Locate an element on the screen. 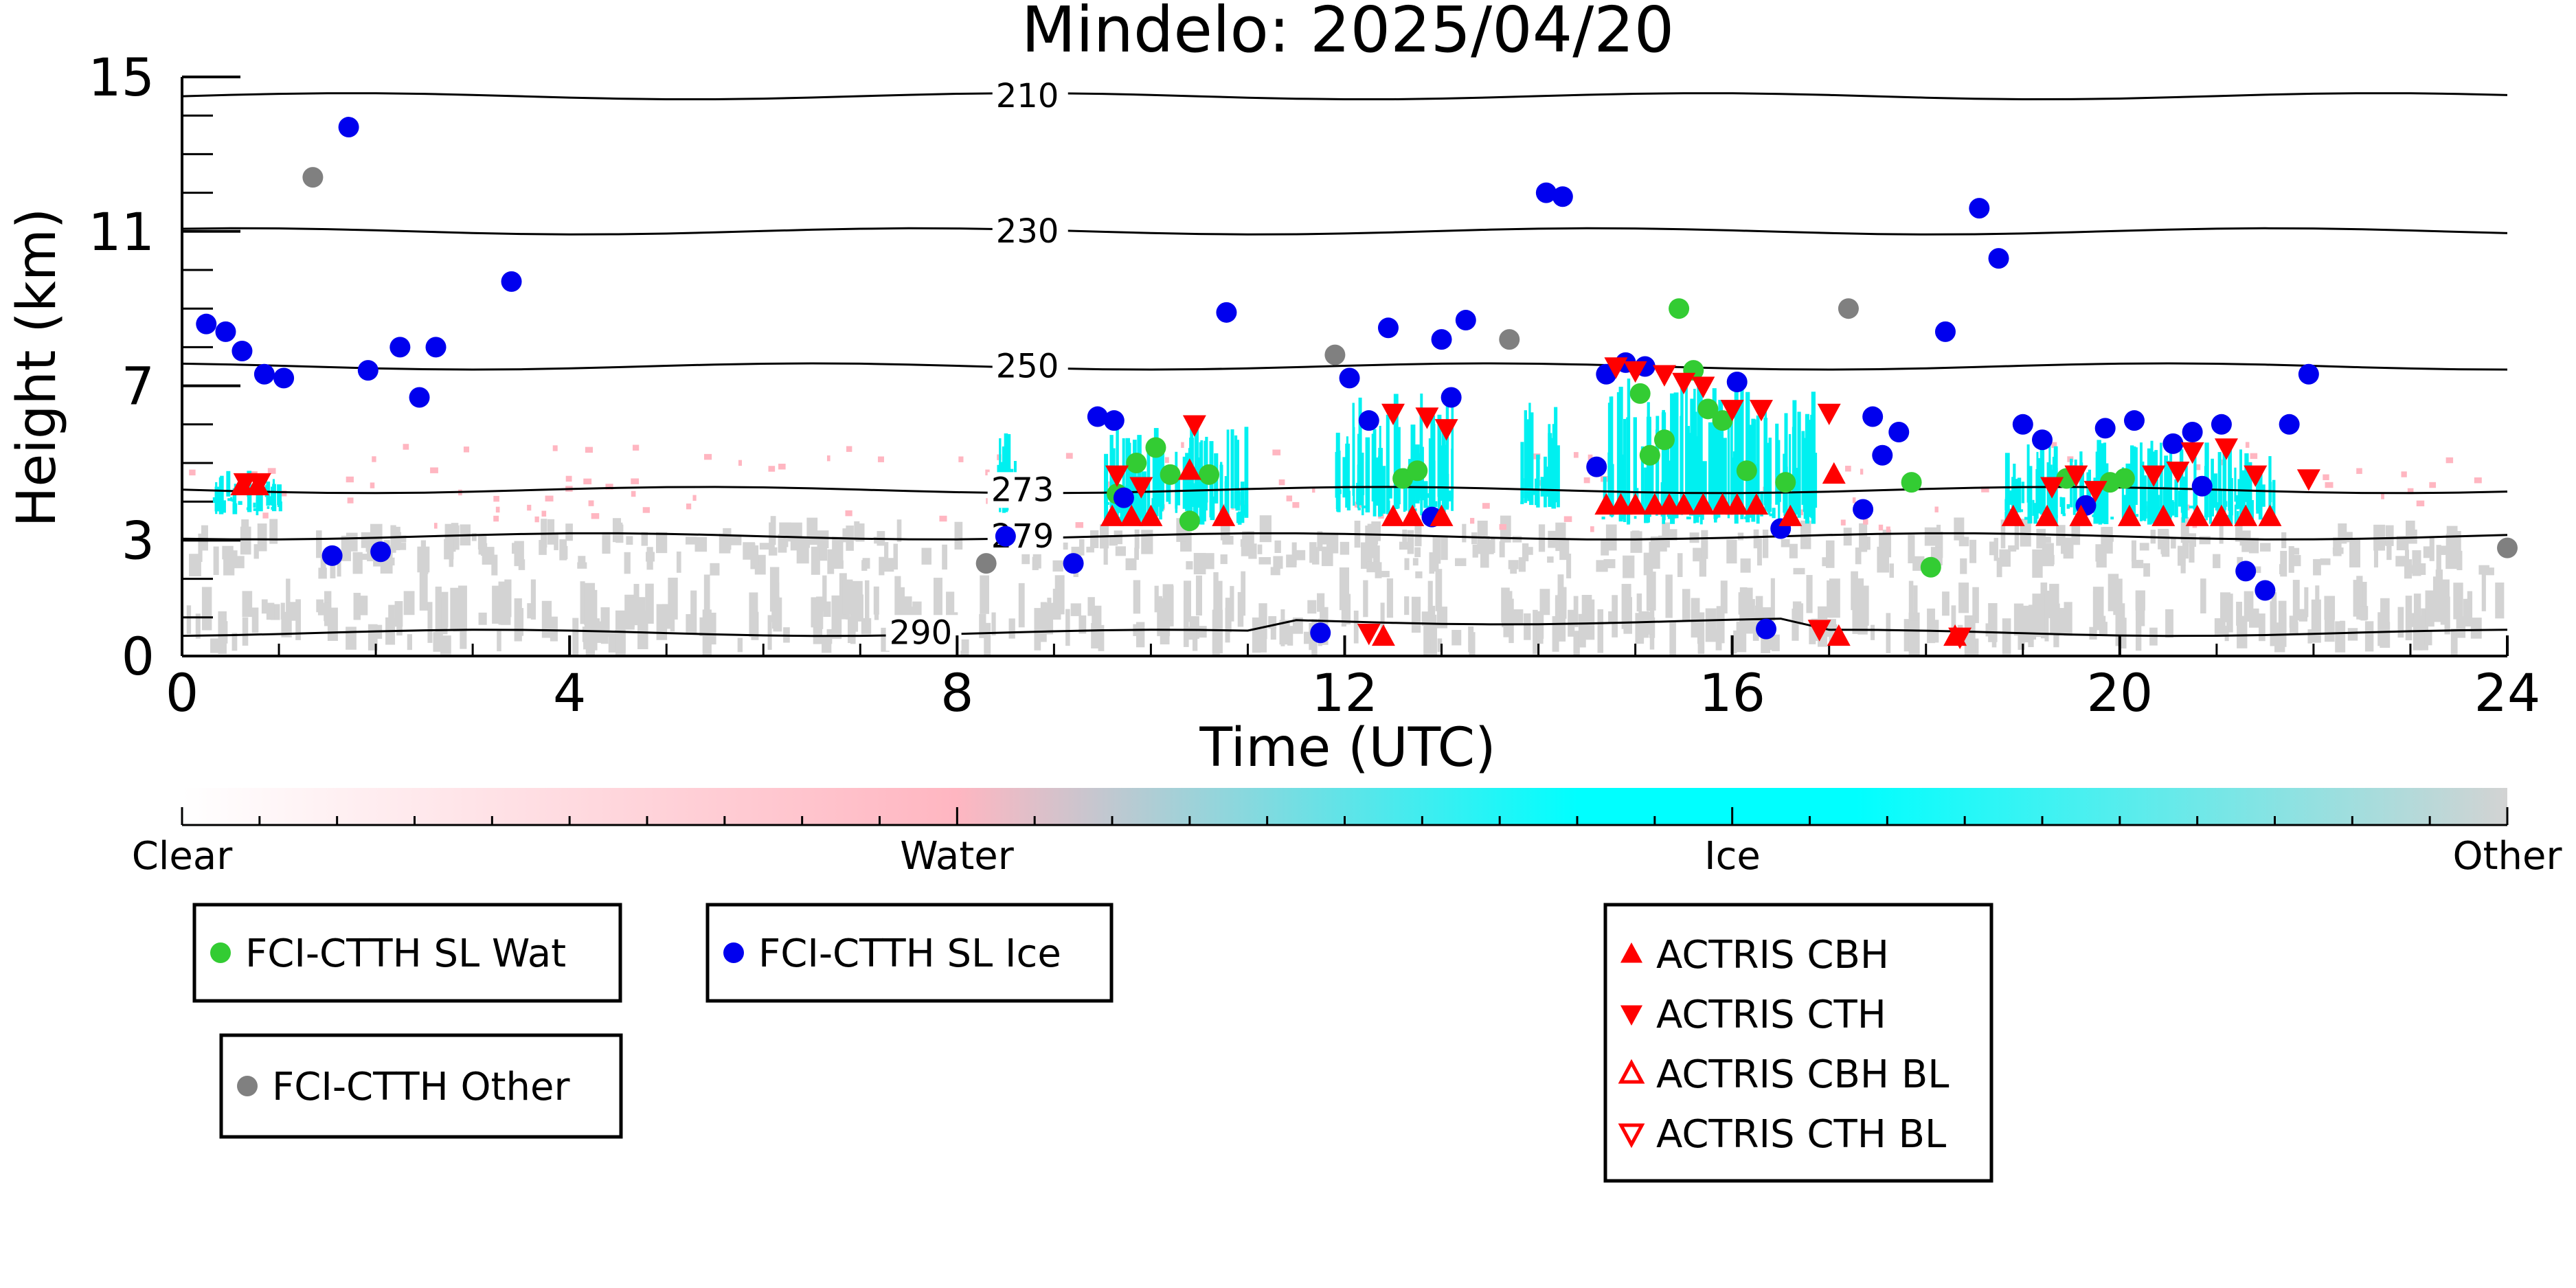  point-fci-ctth-other is located at coordinates (1848, 308).